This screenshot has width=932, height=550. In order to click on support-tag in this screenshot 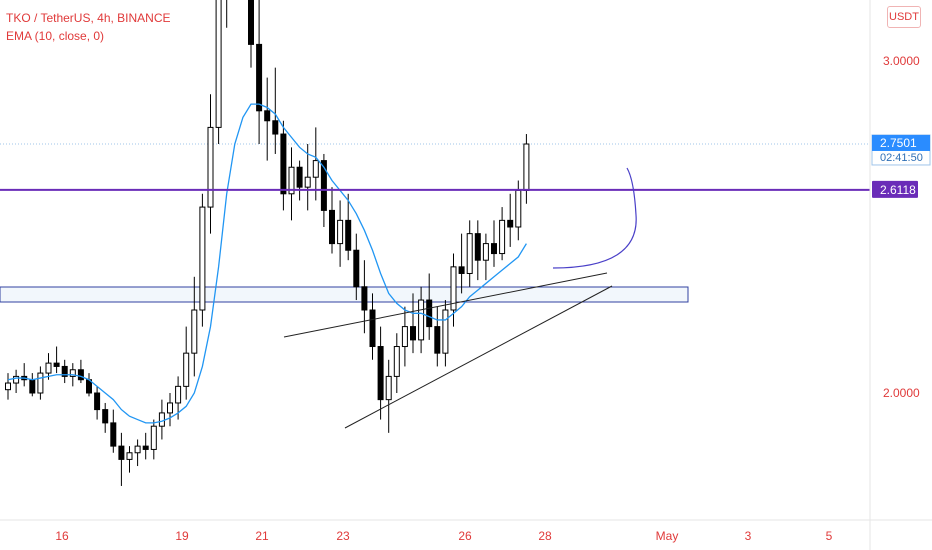, I will do `click(895, 189)`.